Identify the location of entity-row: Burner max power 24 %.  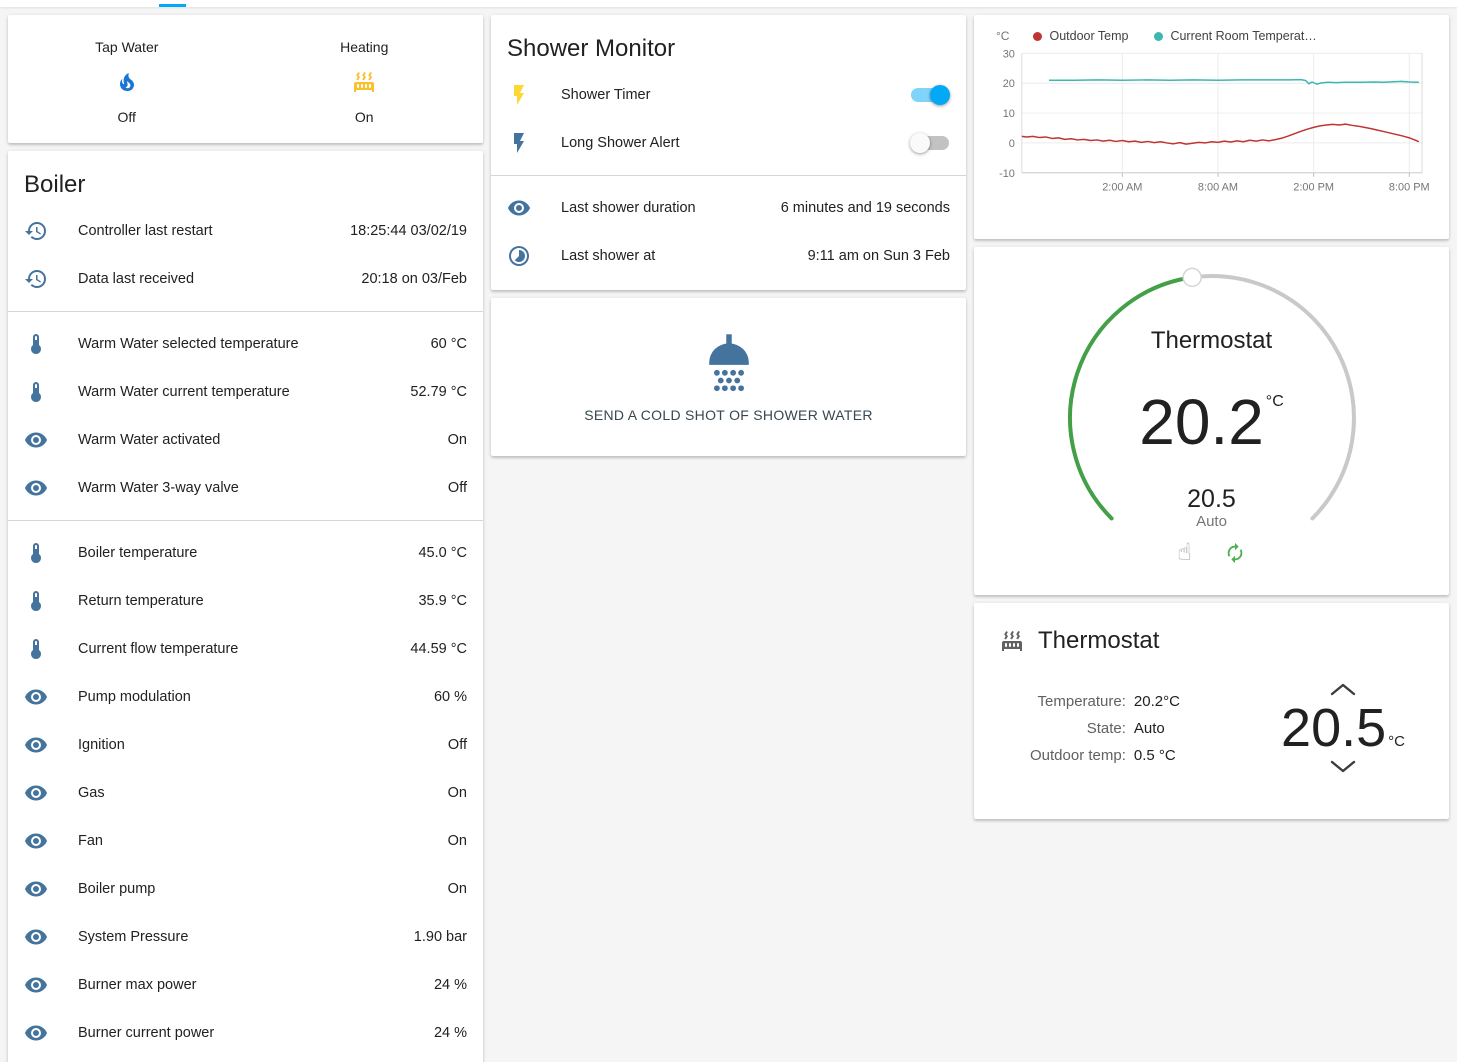
(245, 985).